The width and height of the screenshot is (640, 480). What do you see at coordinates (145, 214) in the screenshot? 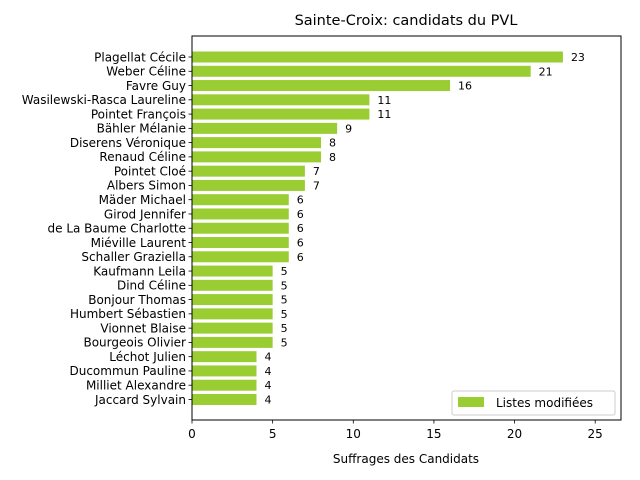
I see `category-label: Girod Jennifer` at bounding box center [145, 214].